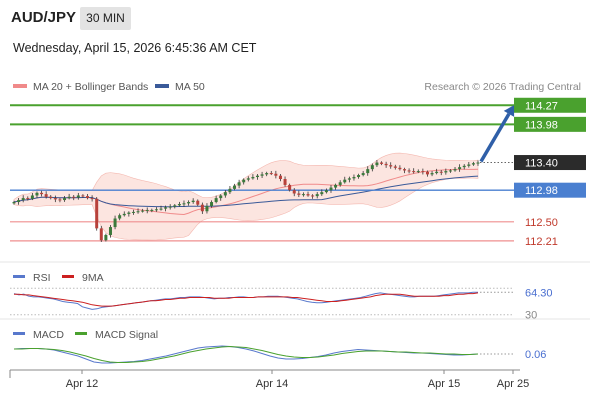 This screenshot has width=590, height=400. What do you see at coordinates (68, 276) in the screenshot?
I see `rsi-ma-legend-swatch` at bounding box center [68, 276].